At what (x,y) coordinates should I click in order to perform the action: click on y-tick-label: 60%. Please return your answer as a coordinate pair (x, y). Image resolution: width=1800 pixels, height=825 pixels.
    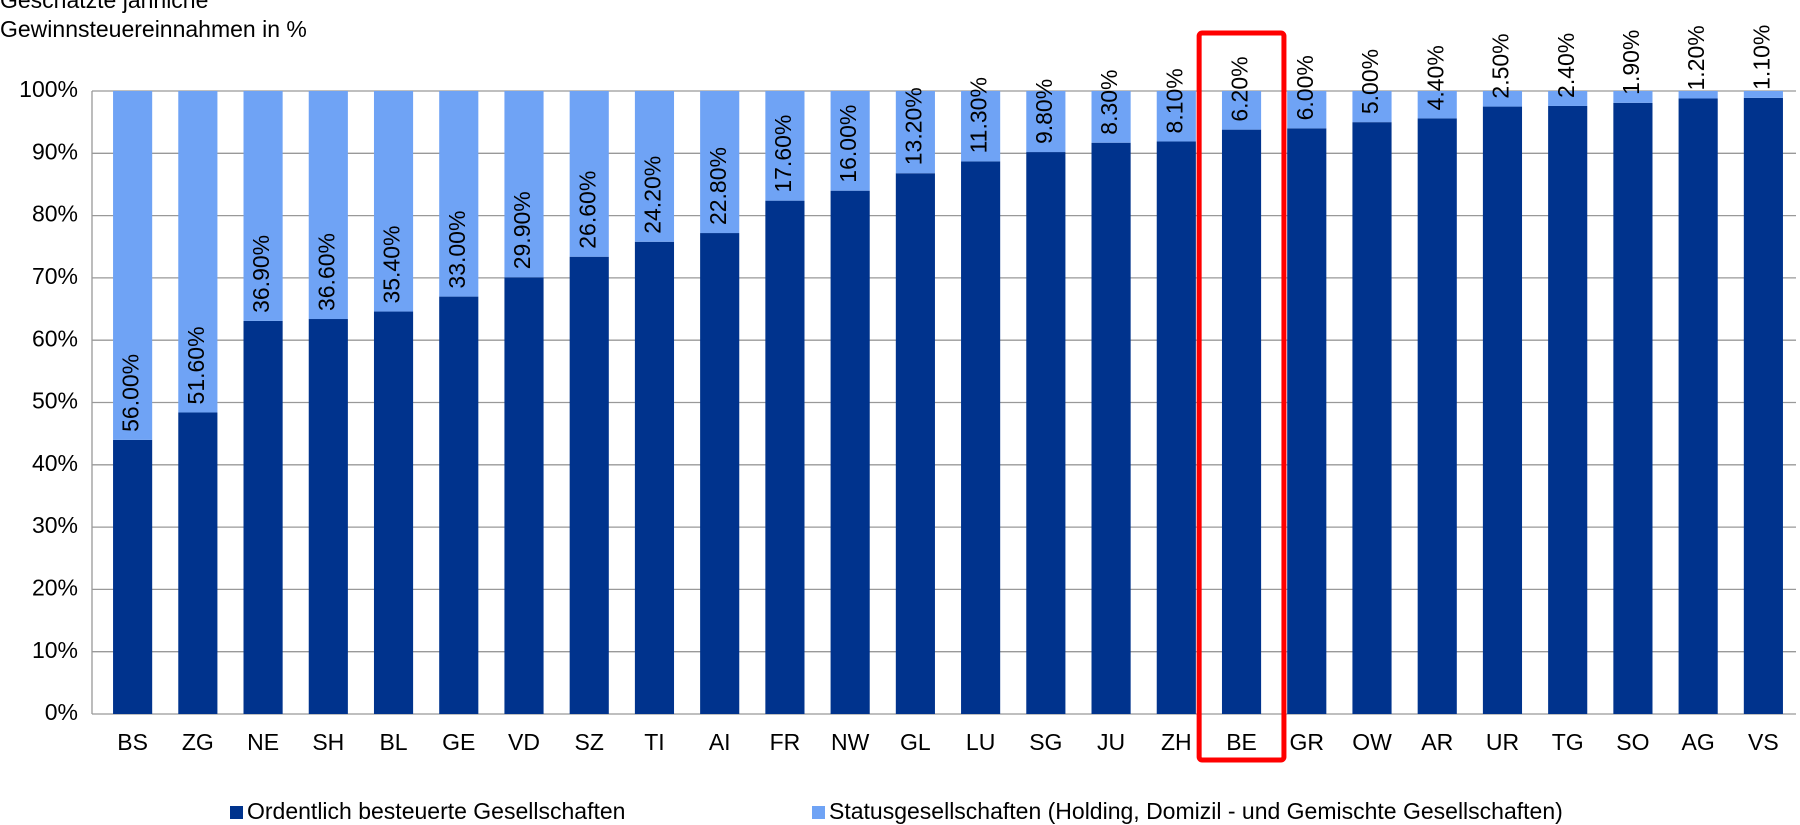
    Looking at the image, I should click on (55, 338).